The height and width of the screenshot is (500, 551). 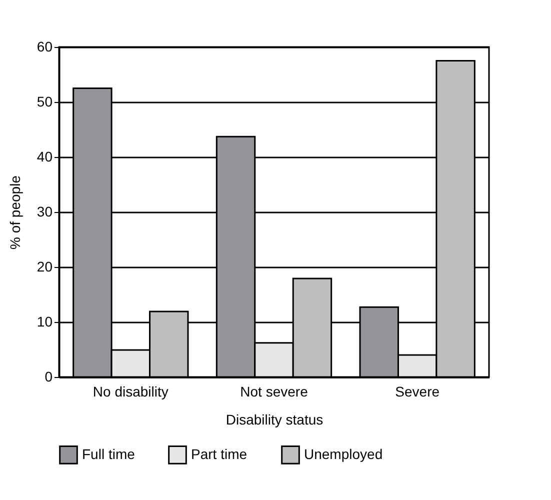 What do you see at coordinates (219, 454) in the screenshot?
I see `legend-label: Part time` at bounding box center [219, 454].